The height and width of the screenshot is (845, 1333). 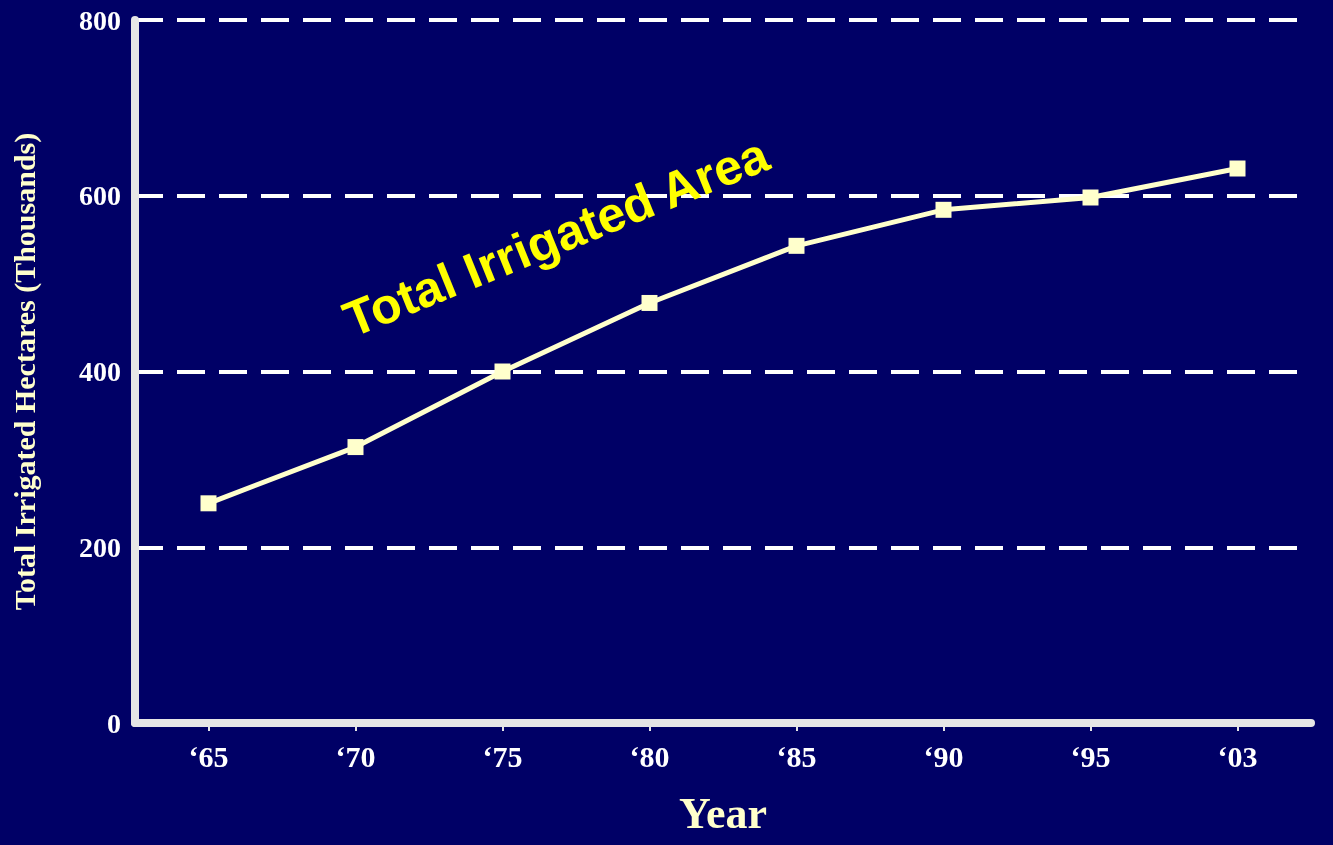 What do you see at coordinates (502, 756) in the screenshot?
I see `x-tick-label: ‘75` at bounding box center [502, 756].